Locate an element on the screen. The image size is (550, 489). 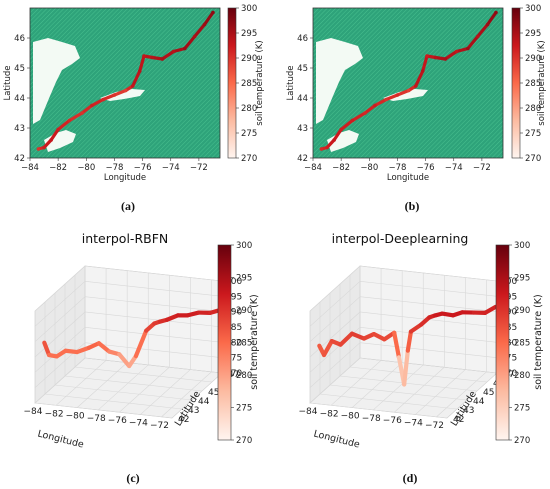
x-tick-label: −78 is located at coordinates (114, 168).